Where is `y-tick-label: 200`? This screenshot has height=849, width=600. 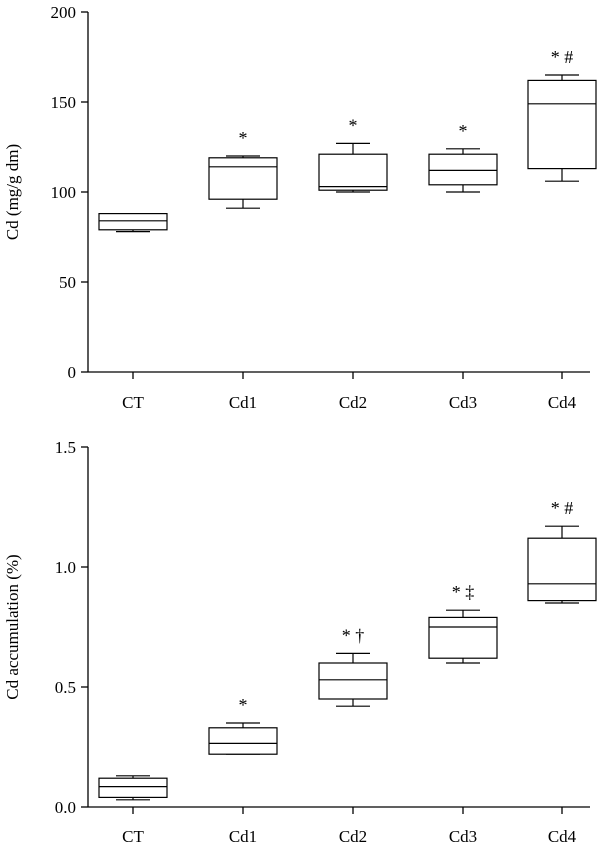 y-tick-label: 200 is located at coordinates (64, 12).